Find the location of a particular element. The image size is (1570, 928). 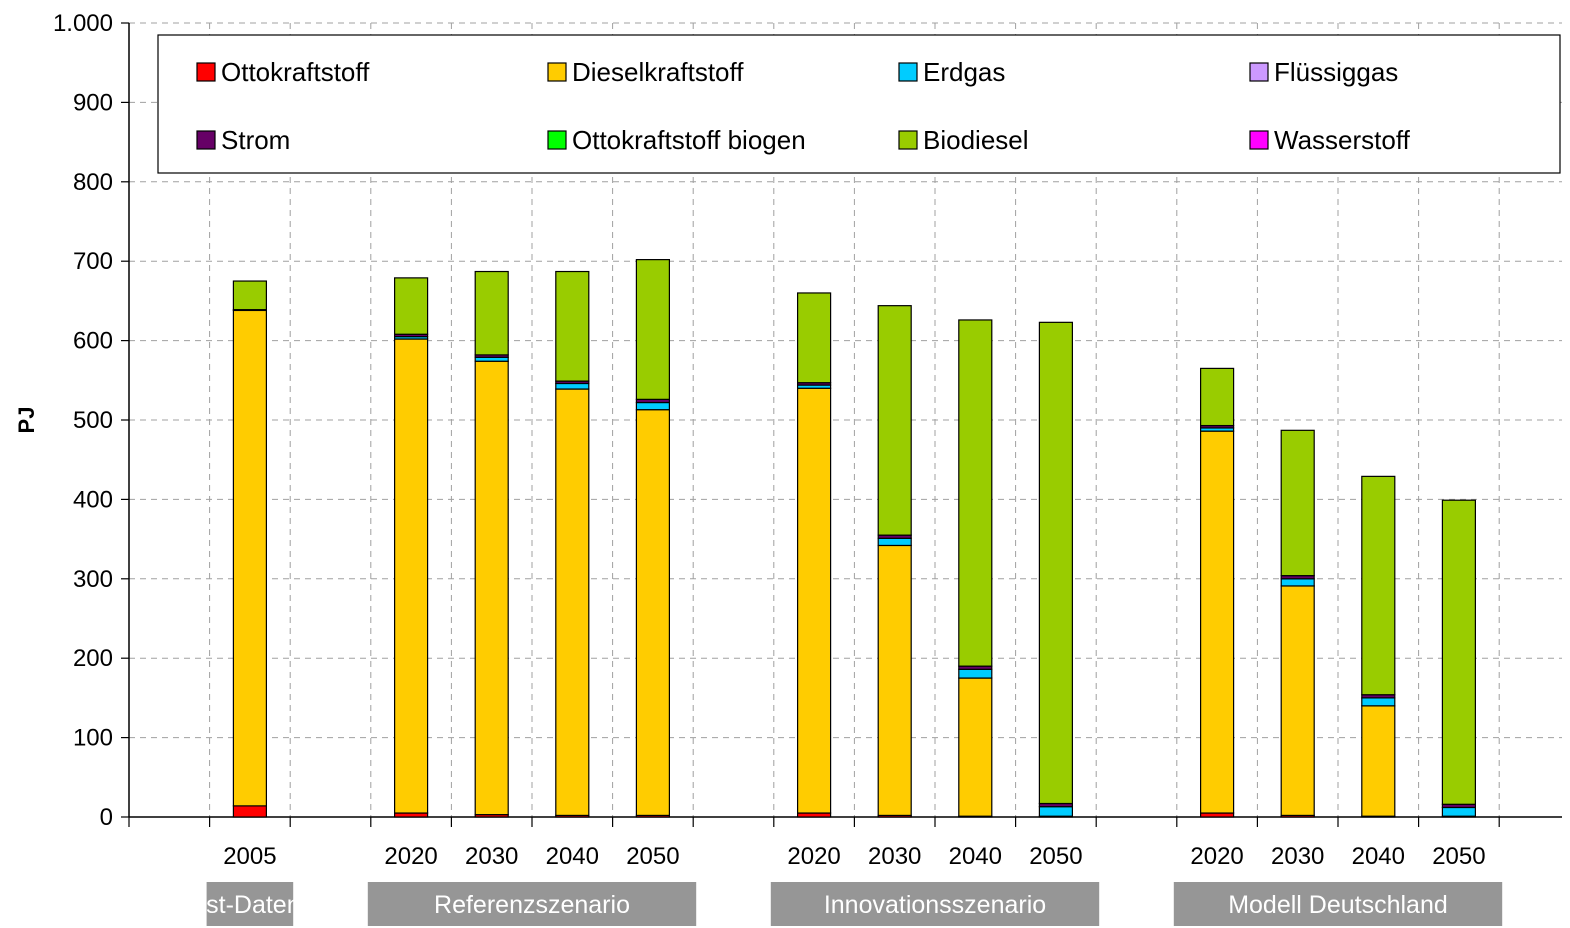

y-tick-label: 600 is located at coordinates (93, 341).